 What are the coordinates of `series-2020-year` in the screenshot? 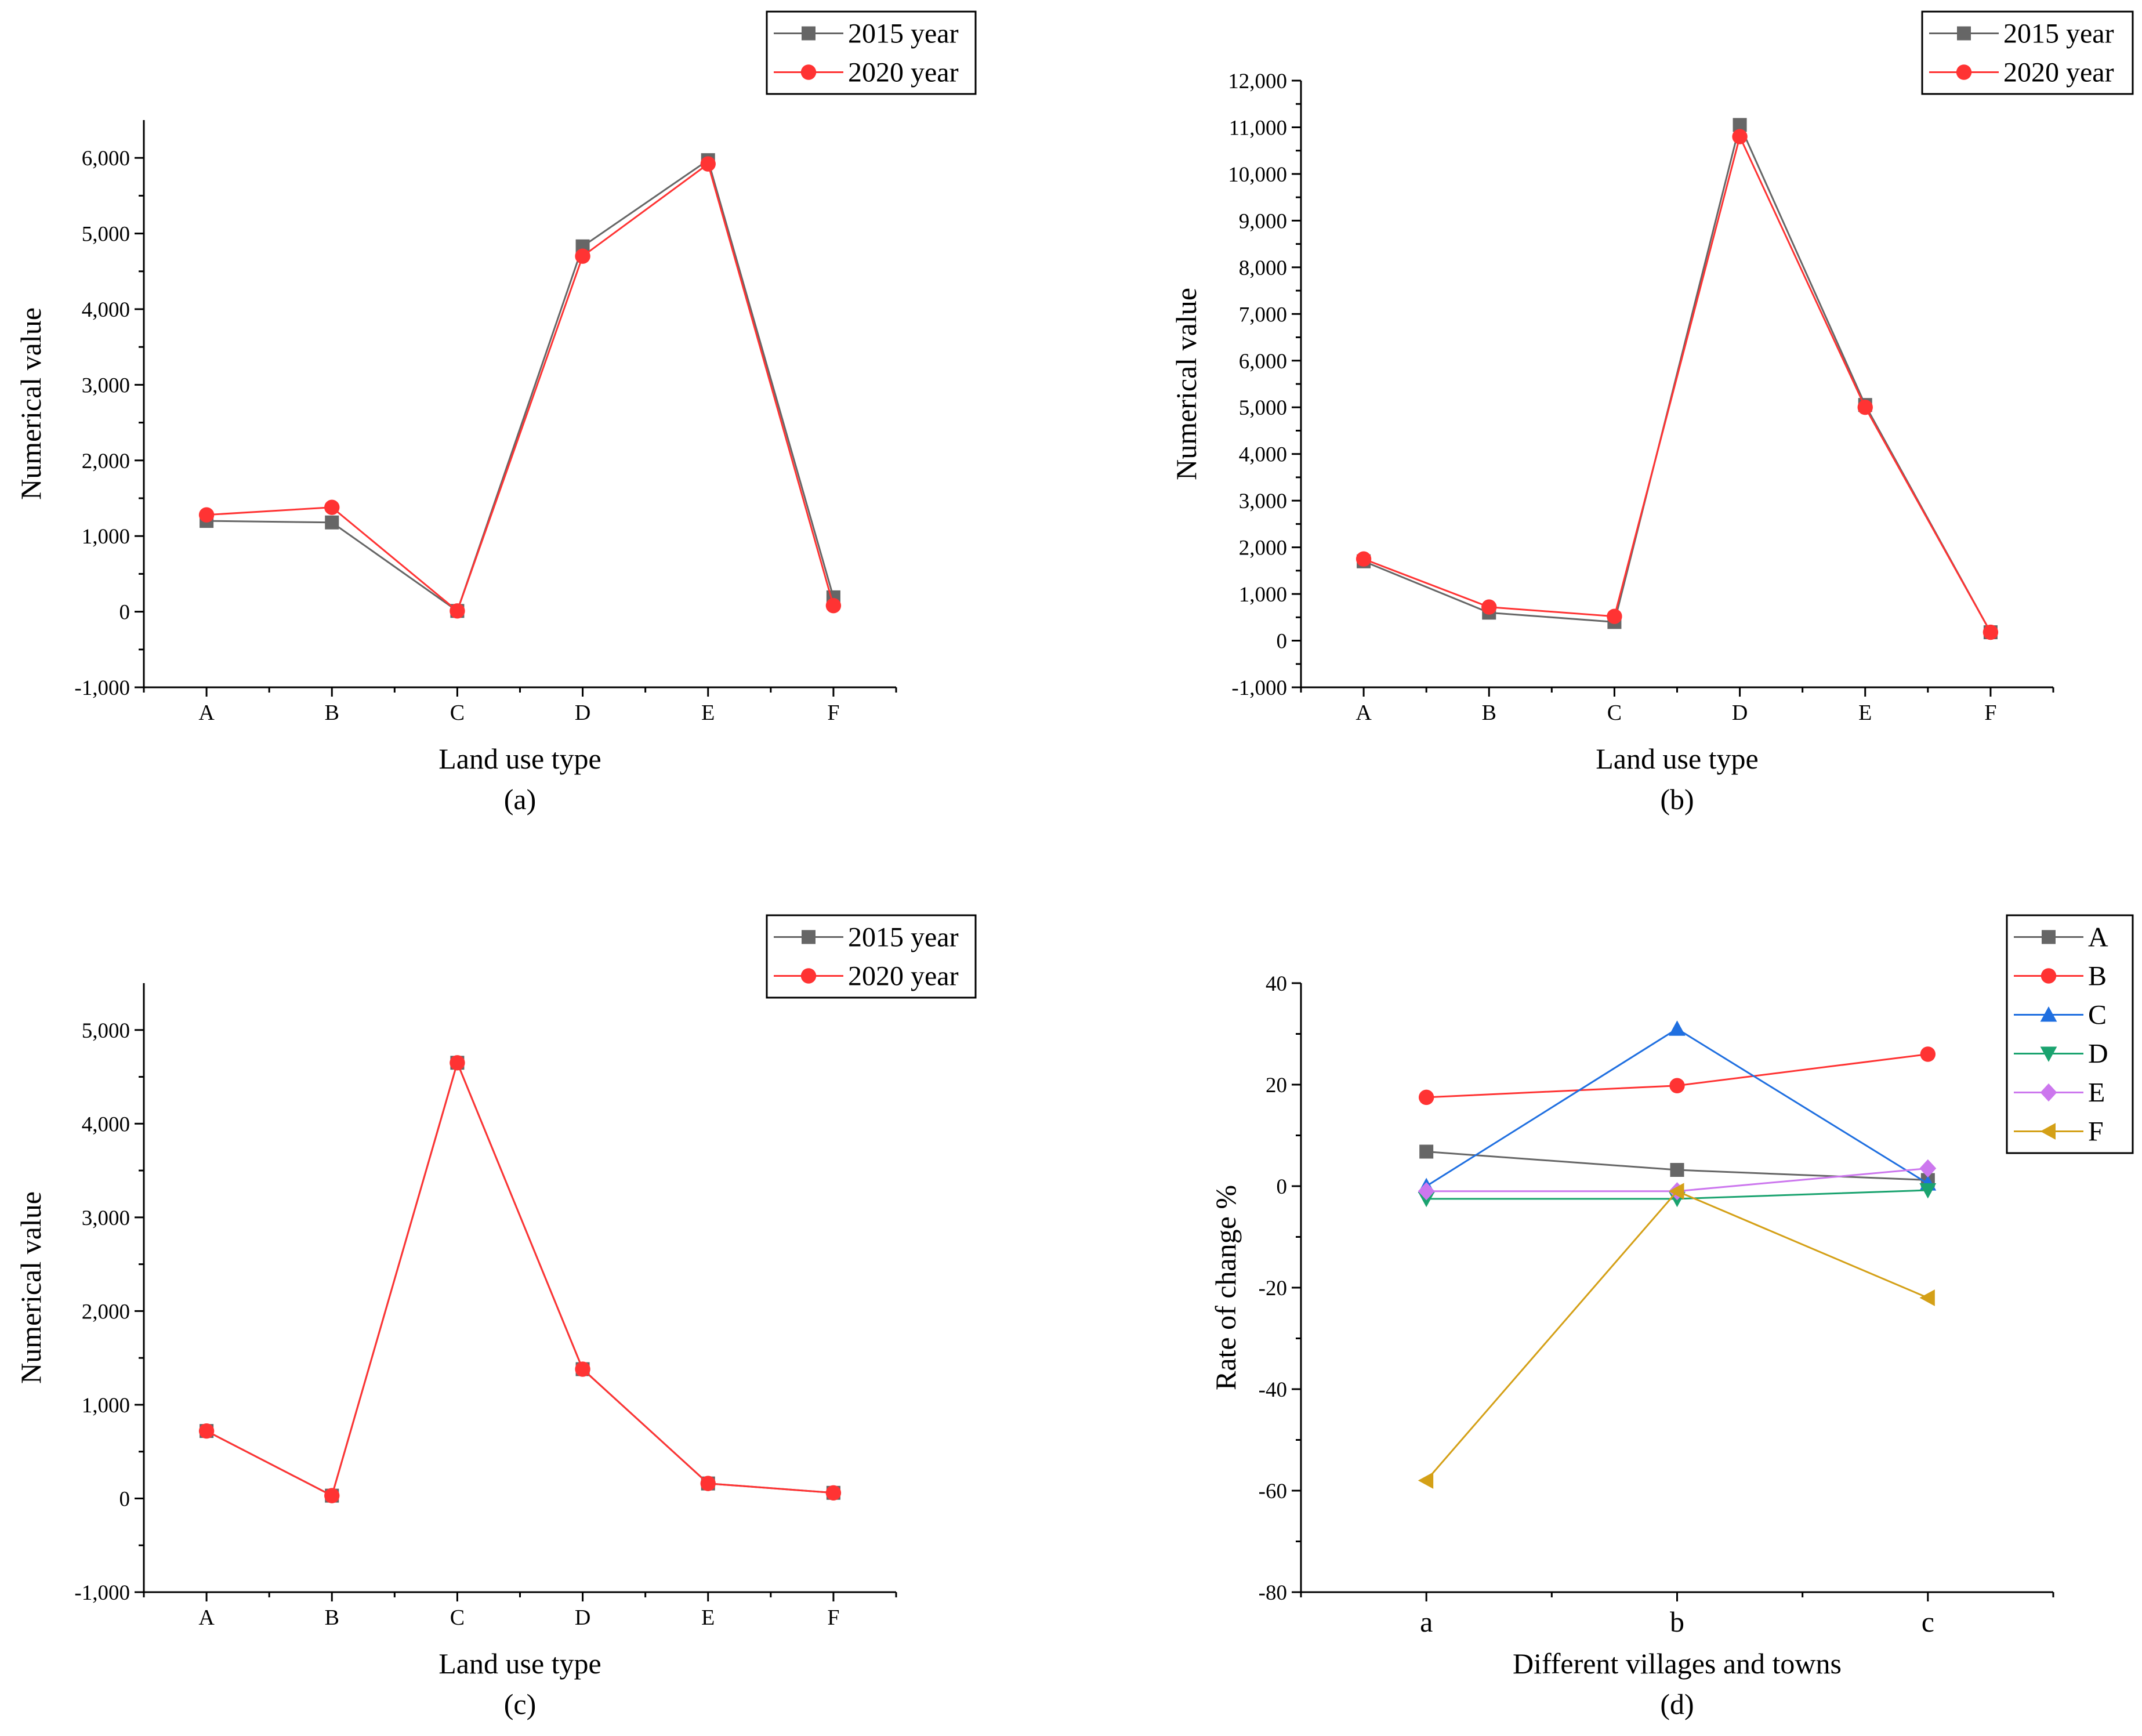 It's located at (520, 388).